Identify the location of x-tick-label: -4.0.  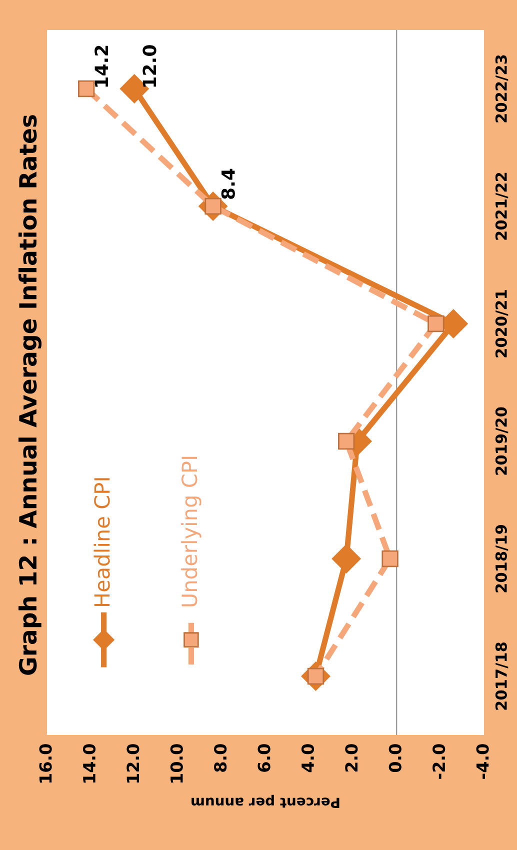
(482, 761).